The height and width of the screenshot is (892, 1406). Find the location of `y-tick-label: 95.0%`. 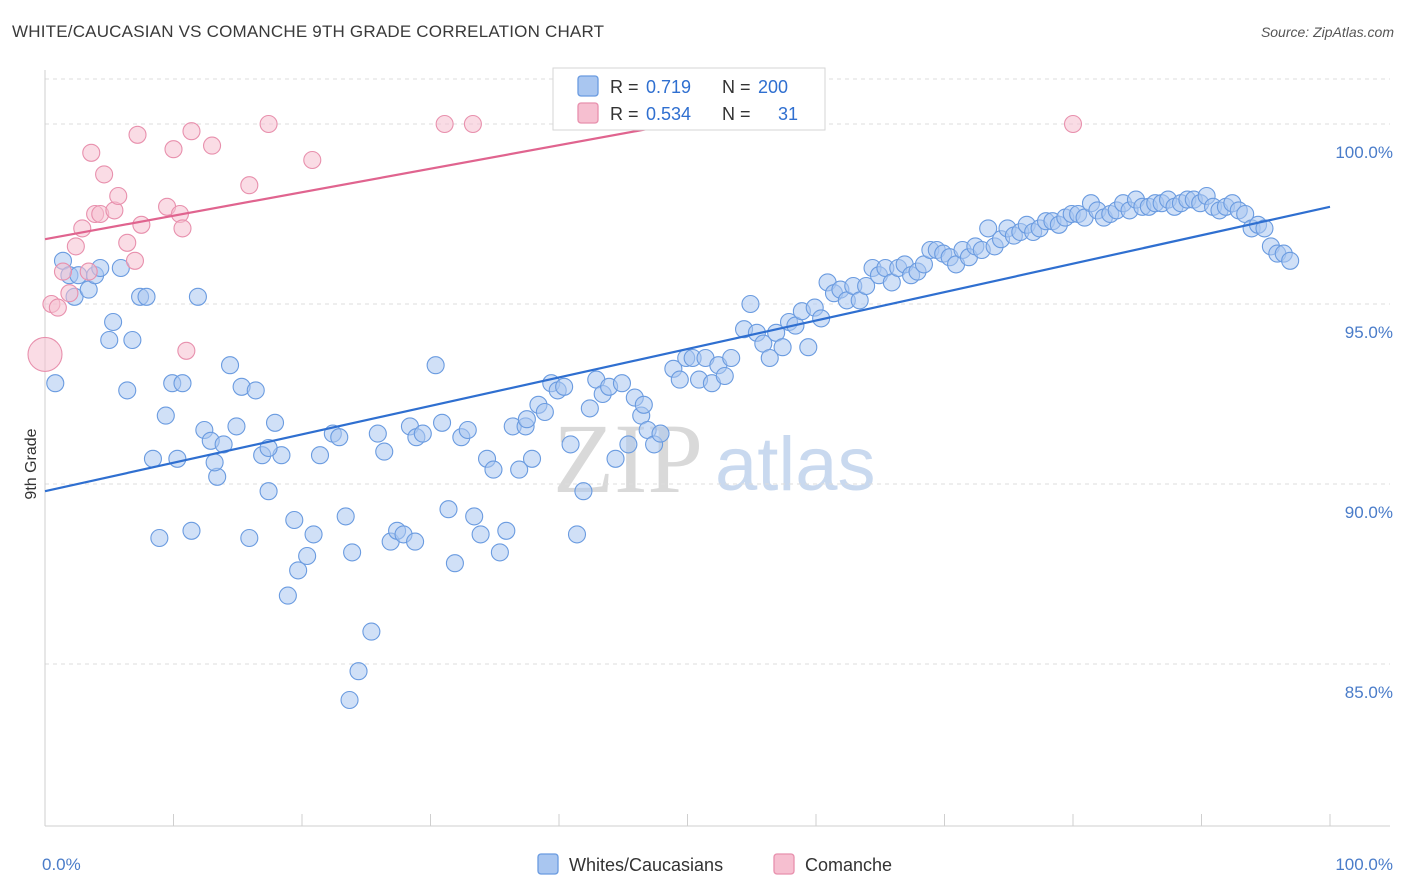

y-tick-label: 95.0% is located at coordinates (1369, 332).